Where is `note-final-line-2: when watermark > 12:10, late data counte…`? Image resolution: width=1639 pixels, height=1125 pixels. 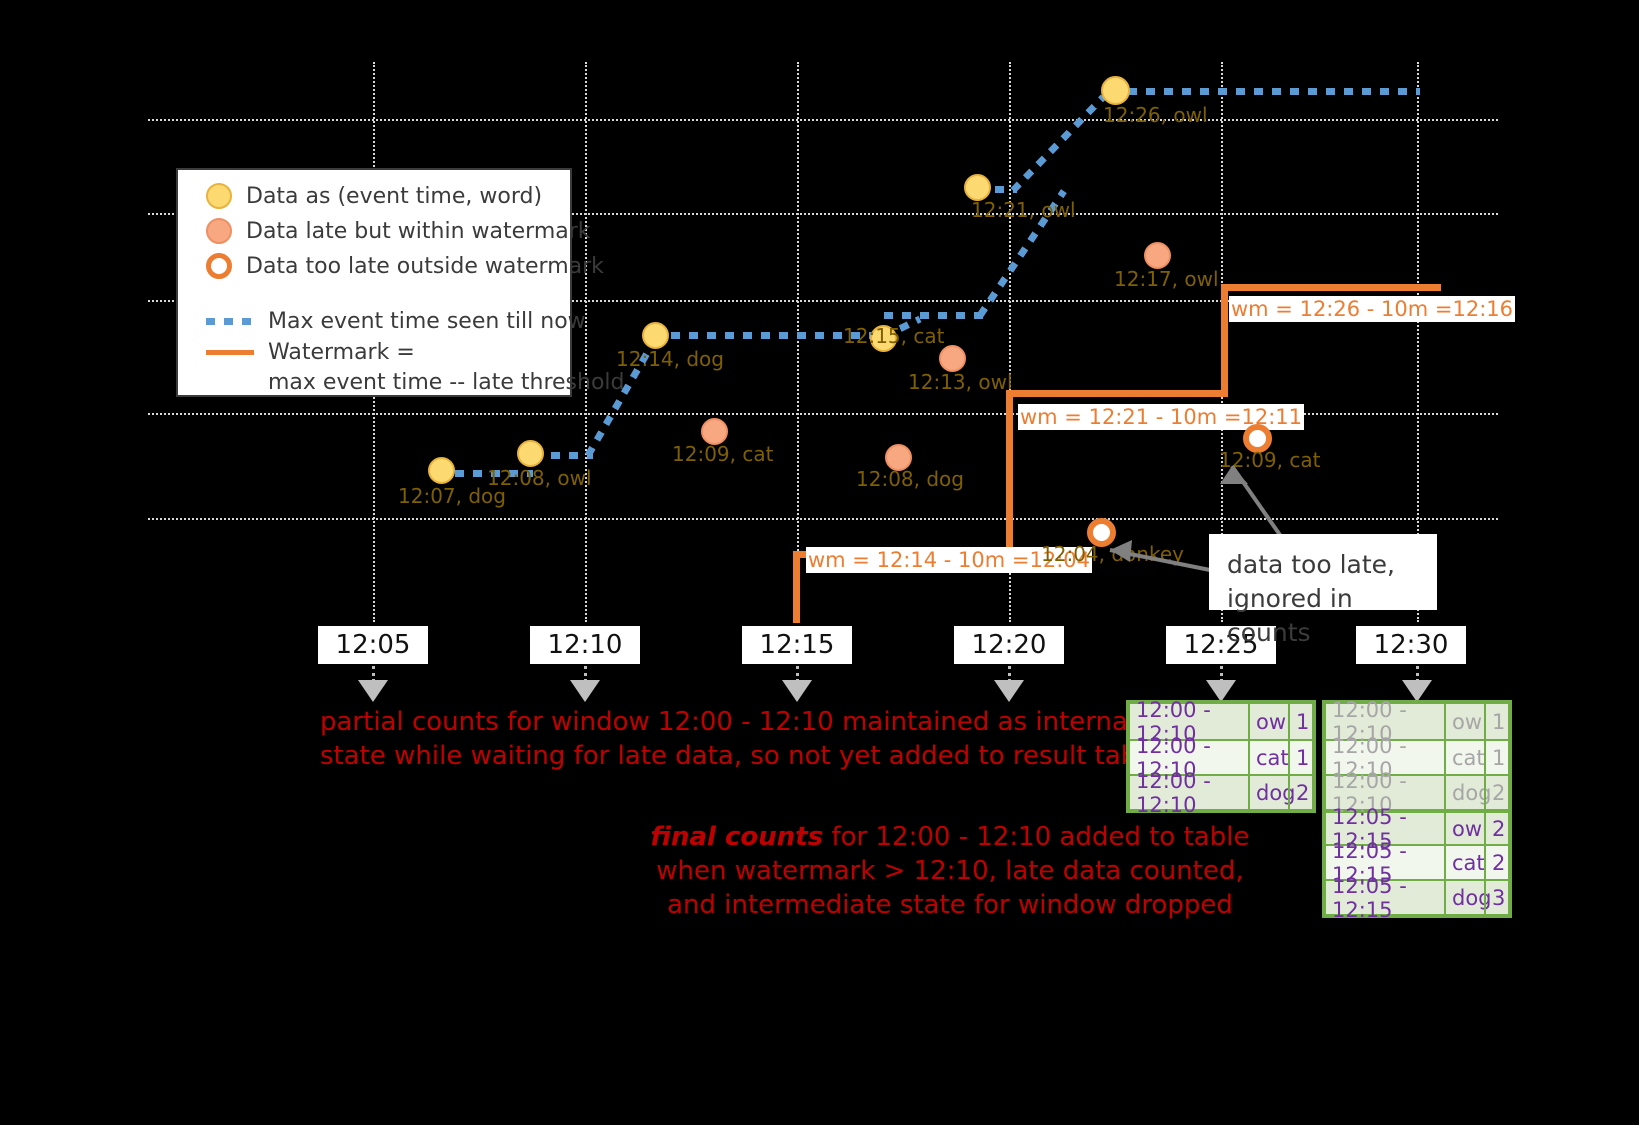
note-final-line-2: when watermark > 12:10, late data counte… is located at coordinates (950, 871).